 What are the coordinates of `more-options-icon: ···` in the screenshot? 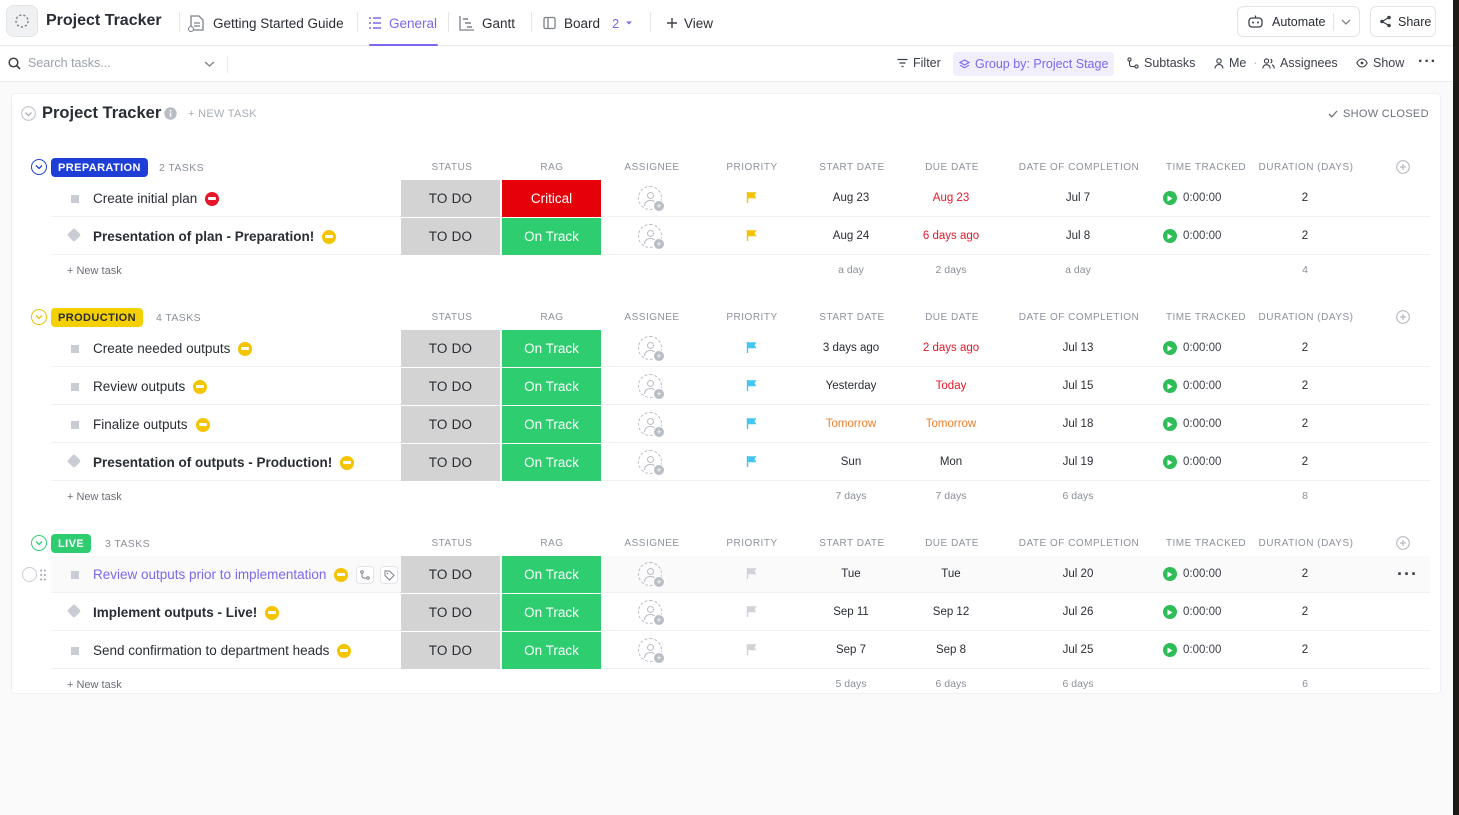 It's located at (1427, 61).